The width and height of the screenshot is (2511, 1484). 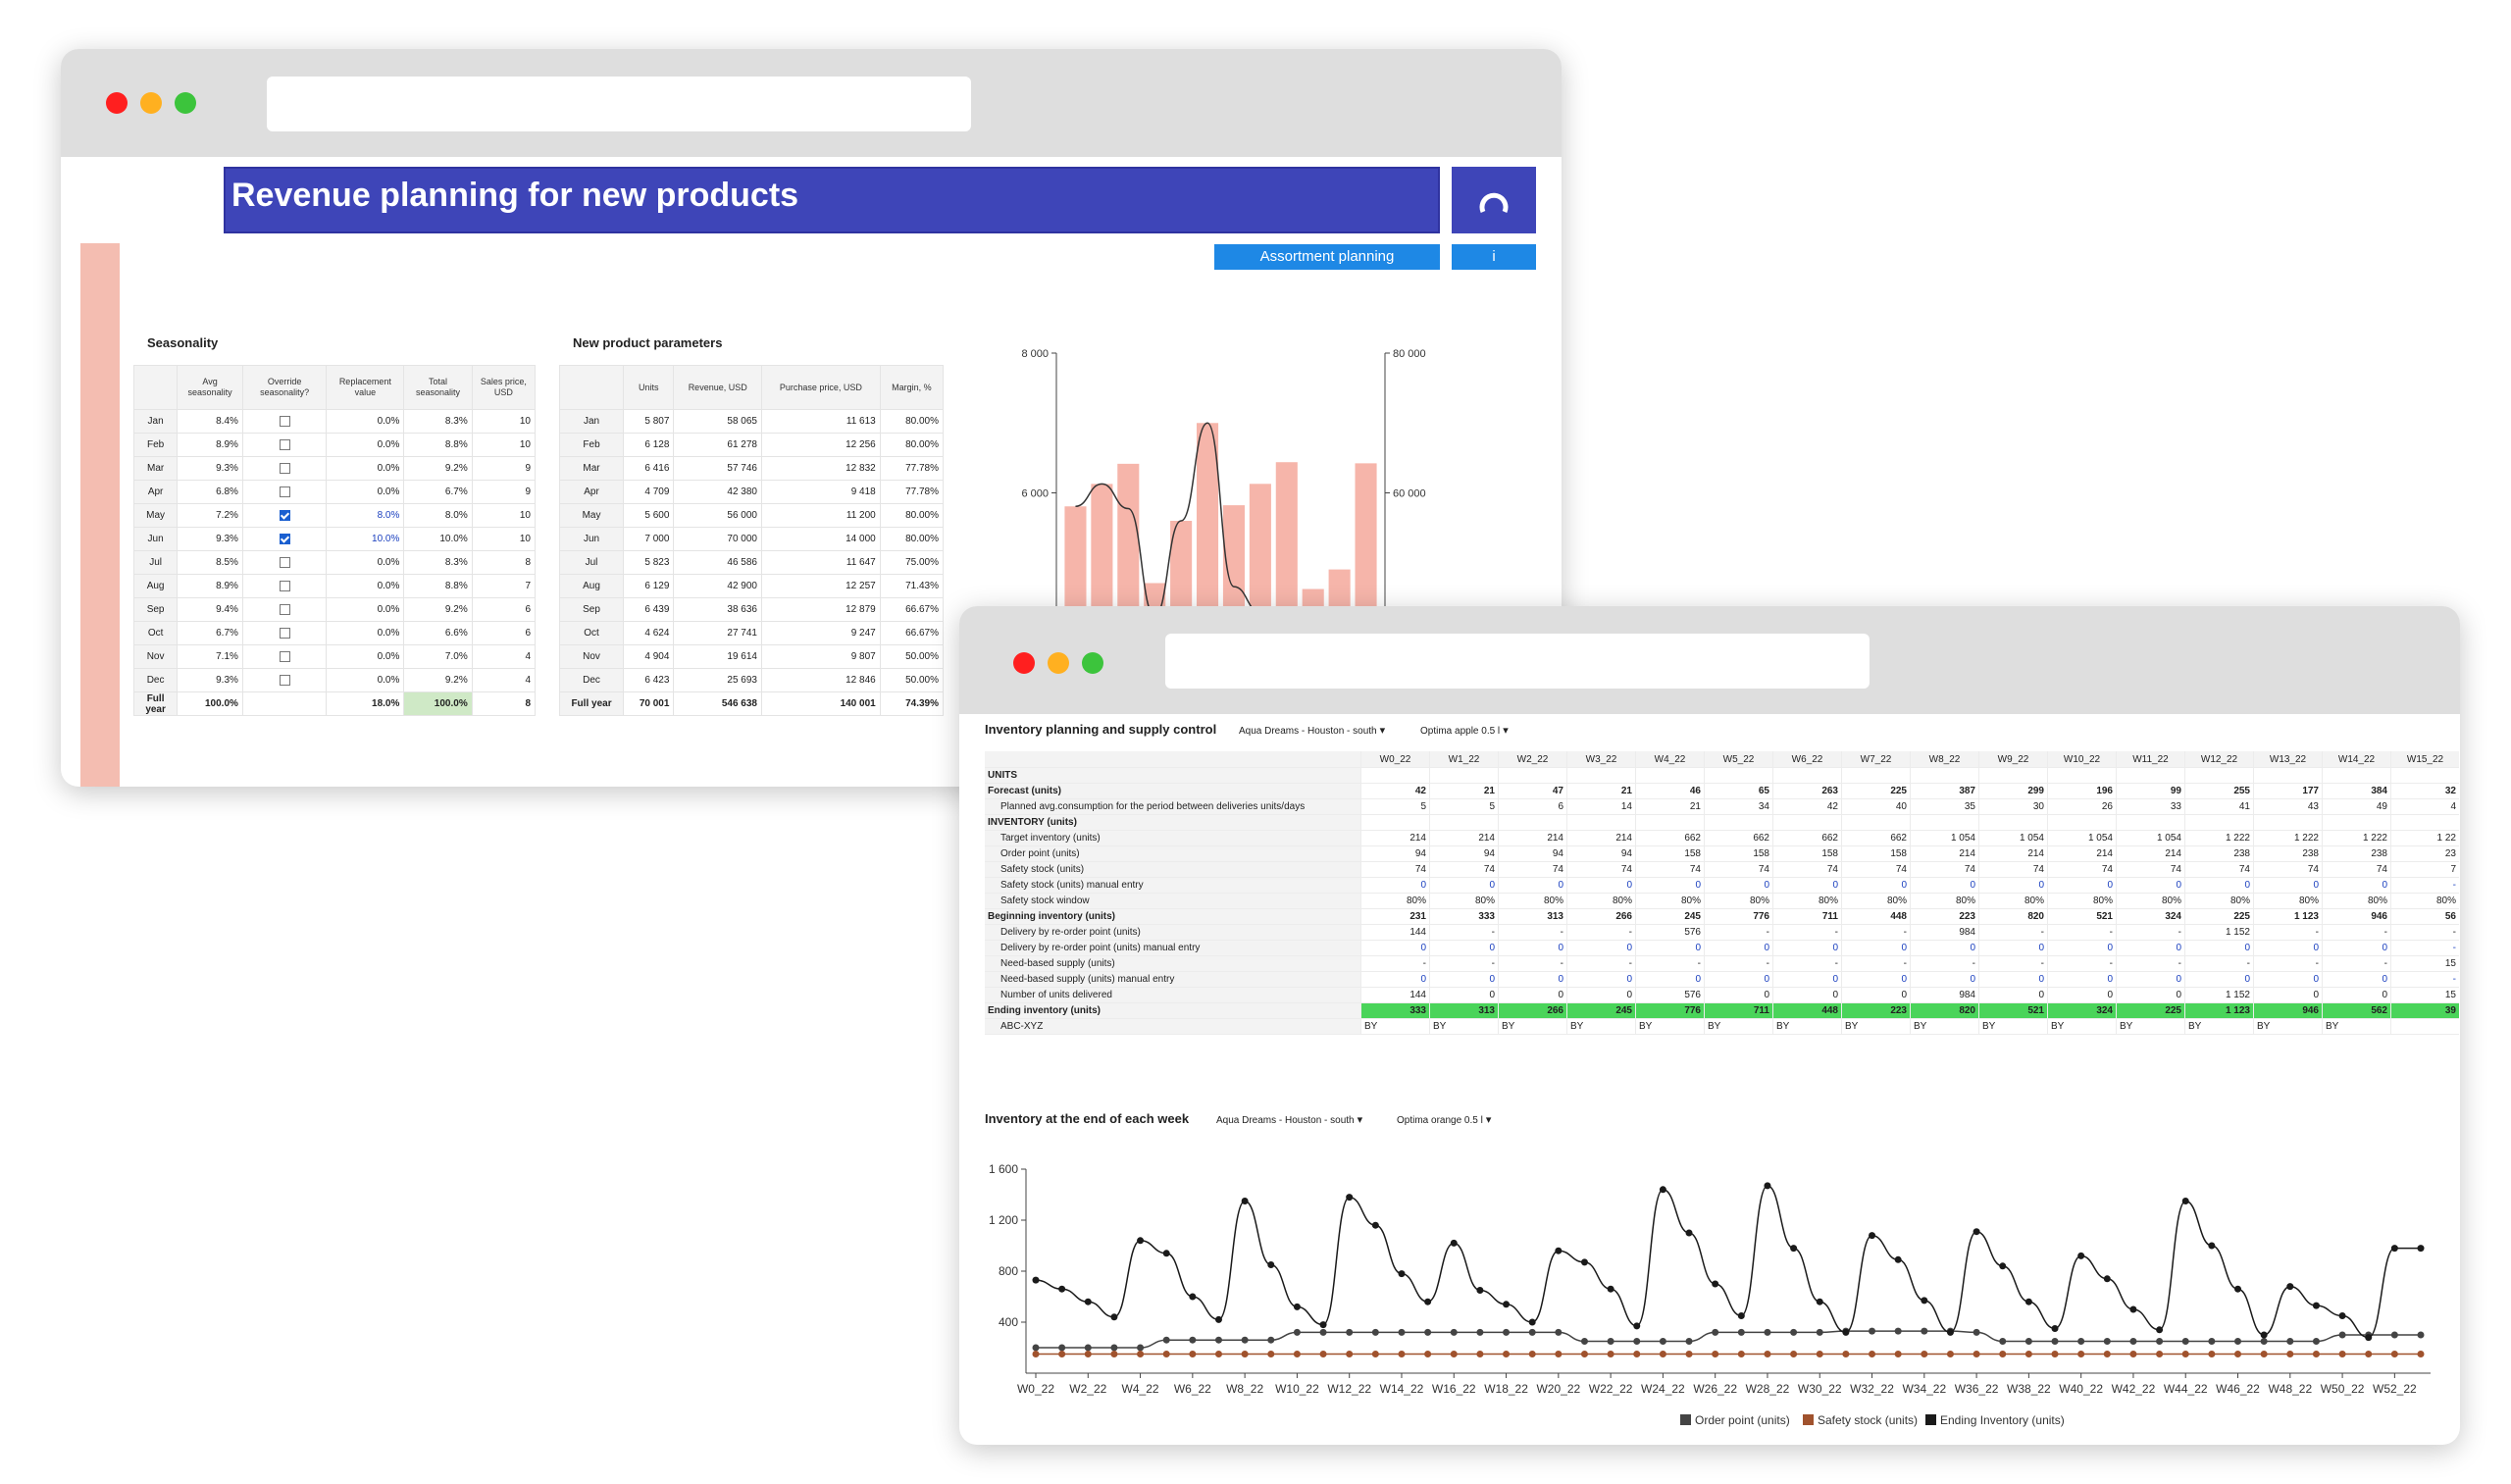 What do you see at coordinates (1494, 200) in the screenshot?
I see `refresh-button` at bounding box center [1494, 200].